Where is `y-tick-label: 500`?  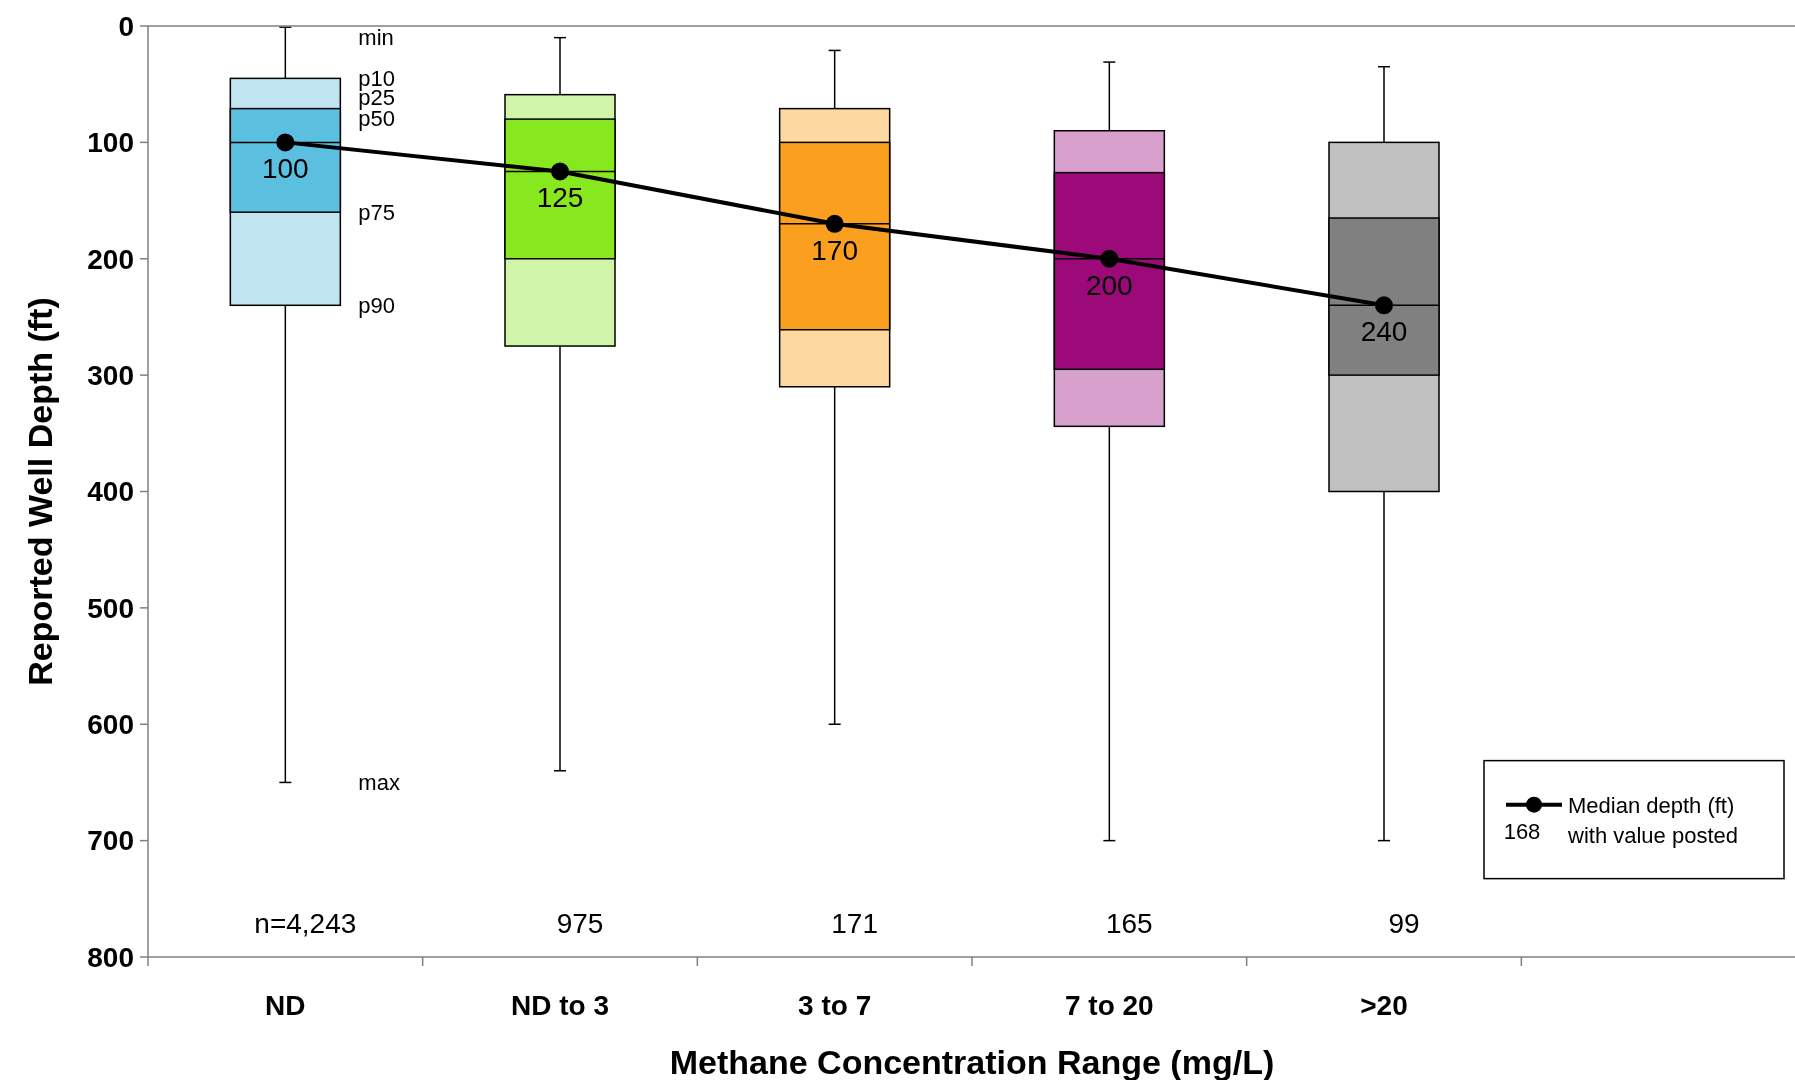 y-tick-label: 500 is located at coordinates (110, 608).